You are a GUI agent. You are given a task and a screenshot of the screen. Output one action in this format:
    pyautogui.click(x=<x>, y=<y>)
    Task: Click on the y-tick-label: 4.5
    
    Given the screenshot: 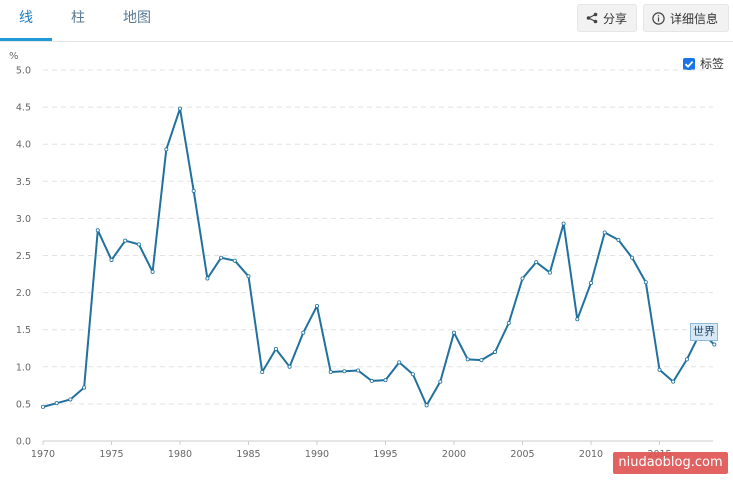 What is the action you would take?
    pyautogui.click(x=23, y=108)
    